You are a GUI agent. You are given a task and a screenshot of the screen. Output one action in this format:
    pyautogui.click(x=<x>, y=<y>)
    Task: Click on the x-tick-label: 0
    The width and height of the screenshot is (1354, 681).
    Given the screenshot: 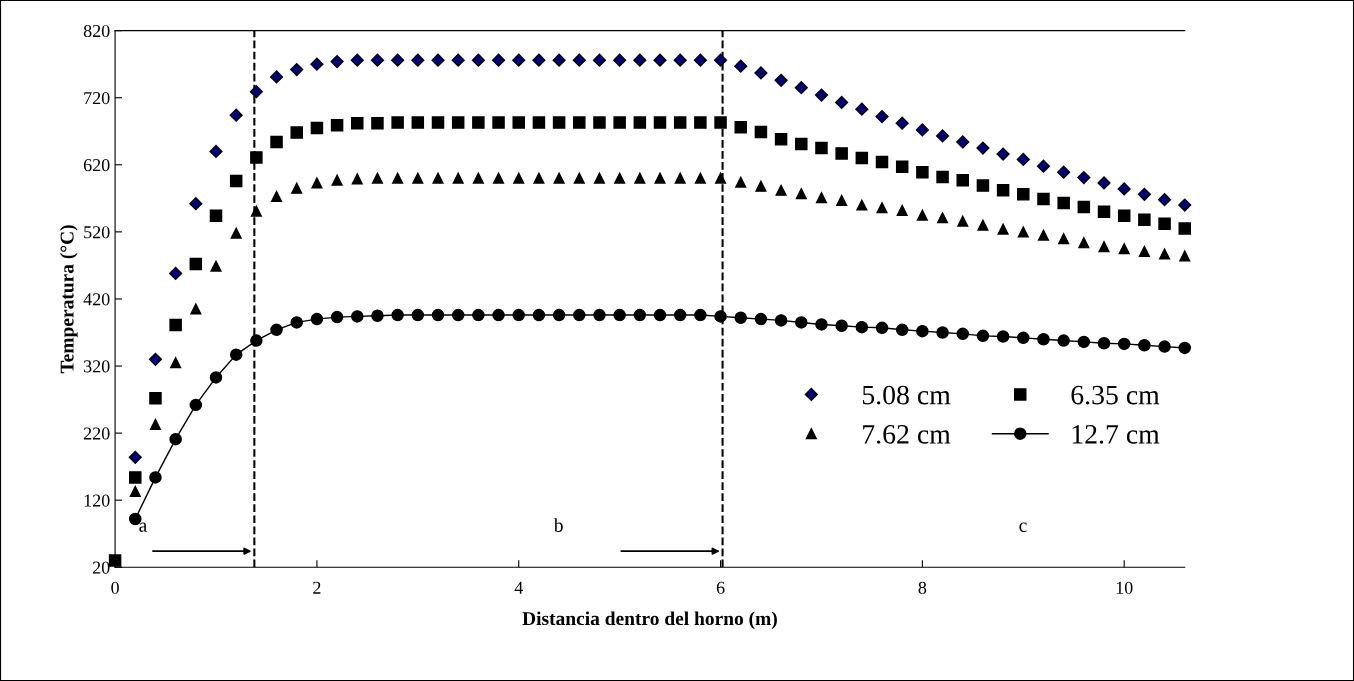 What is the action you would take?
    pyautogui.click(x=115, y=587)
    